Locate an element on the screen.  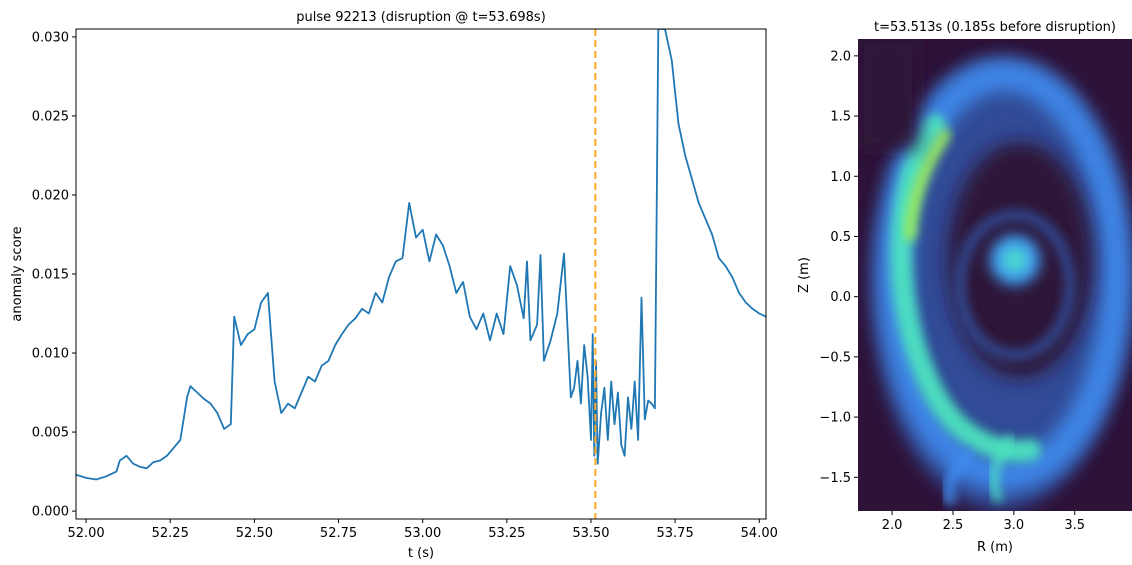
corner-shade is located at coordinates (888, 94).